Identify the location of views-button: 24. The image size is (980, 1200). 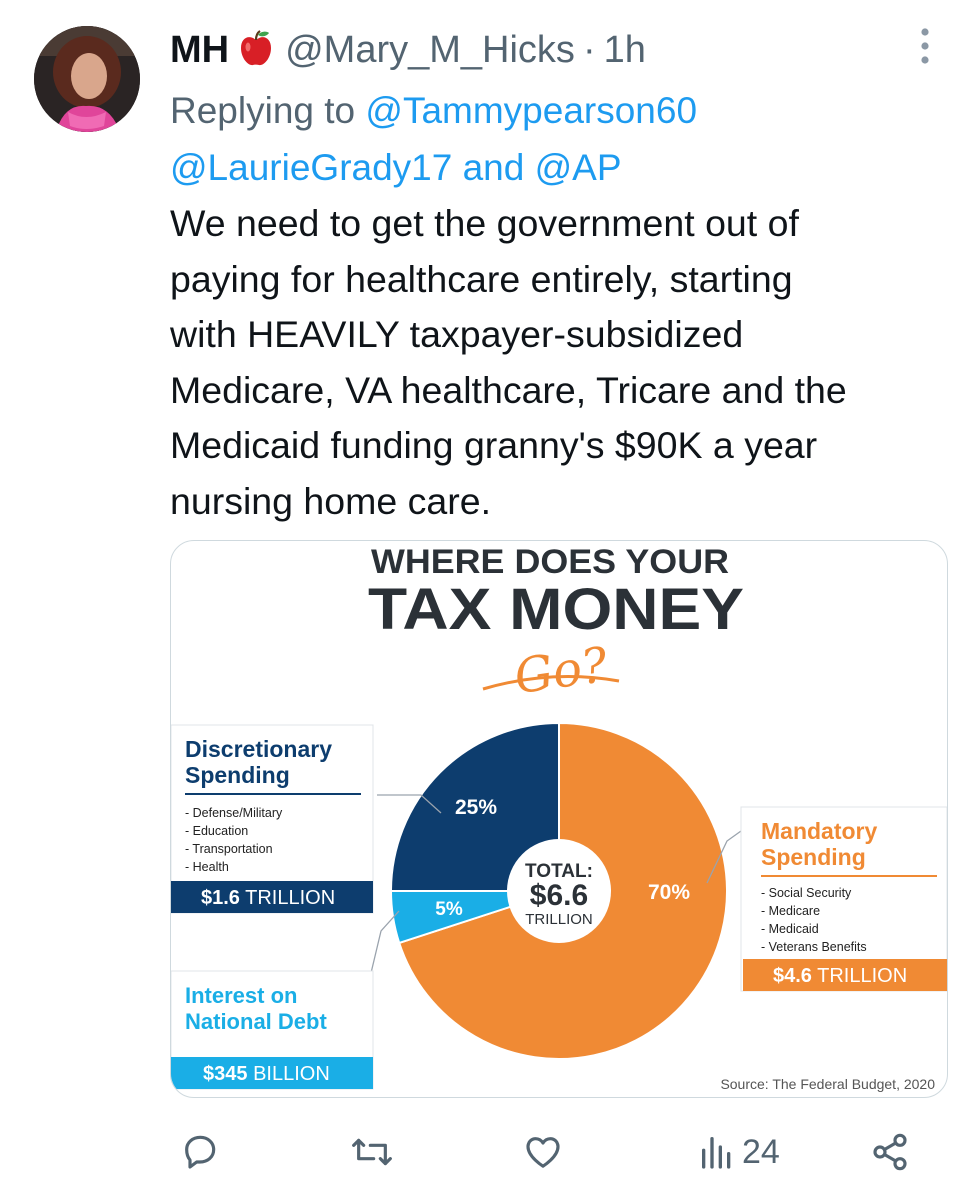
(740, 1152).